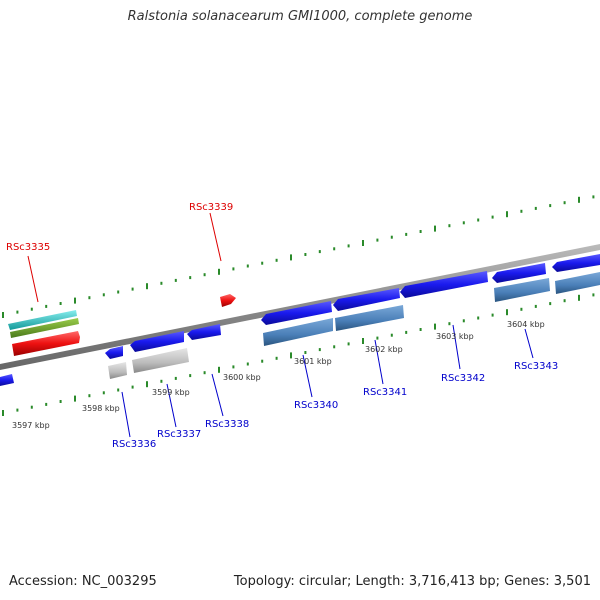  Describe the element at coordinates (211, 207) in the screenshot. I see `gene-label: RSc3339` at that location.